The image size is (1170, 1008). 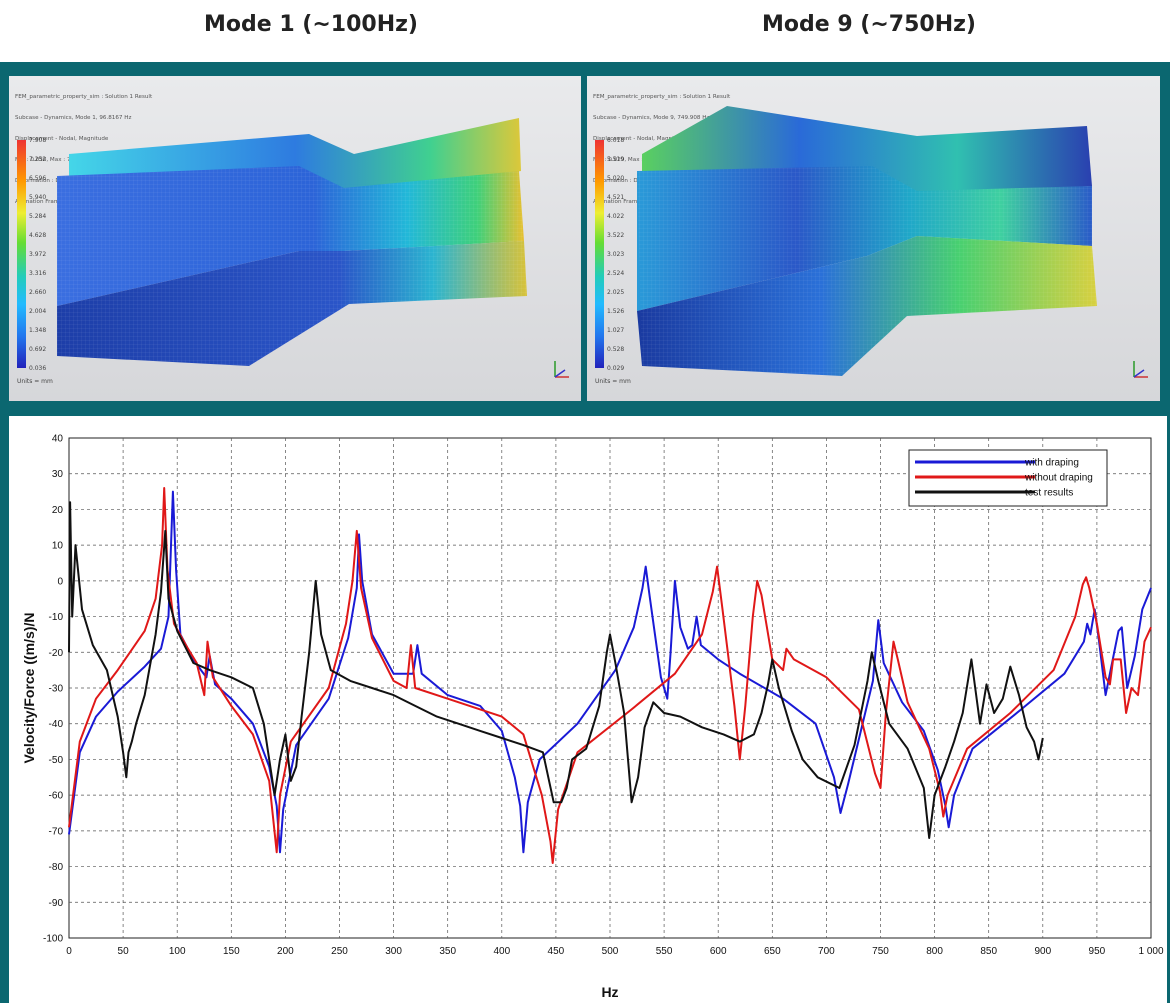 What do you see at coordinates (1042, 951) in the screenshot?
I see `x-tick-label: 900` at bounding box center [1042, 951].